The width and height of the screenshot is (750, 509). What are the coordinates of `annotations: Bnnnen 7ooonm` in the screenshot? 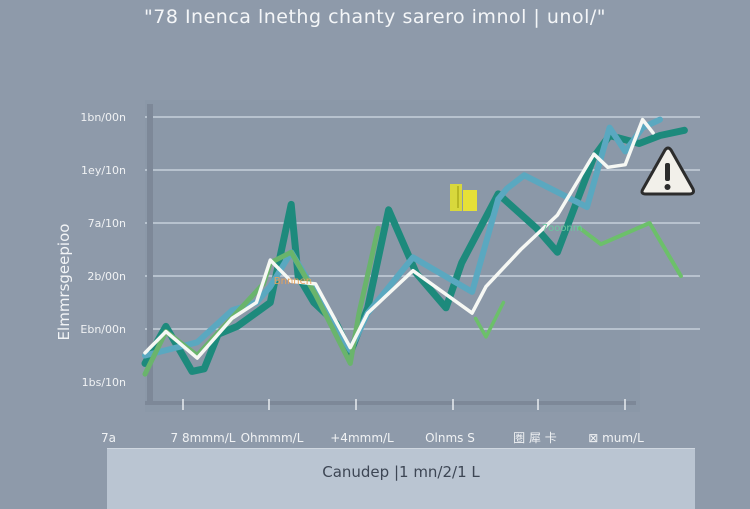 It's located at (428, 255).